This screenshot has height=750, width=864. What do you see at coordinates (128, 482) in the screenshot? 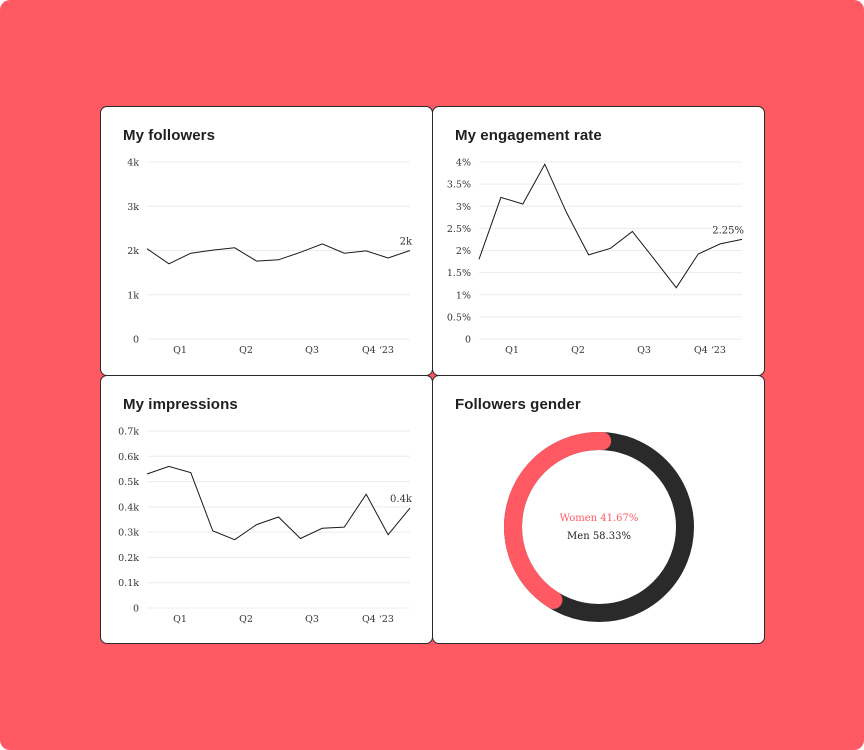
I see `impressions-y-tick: 0.5k` at bounding box center [128, 482].